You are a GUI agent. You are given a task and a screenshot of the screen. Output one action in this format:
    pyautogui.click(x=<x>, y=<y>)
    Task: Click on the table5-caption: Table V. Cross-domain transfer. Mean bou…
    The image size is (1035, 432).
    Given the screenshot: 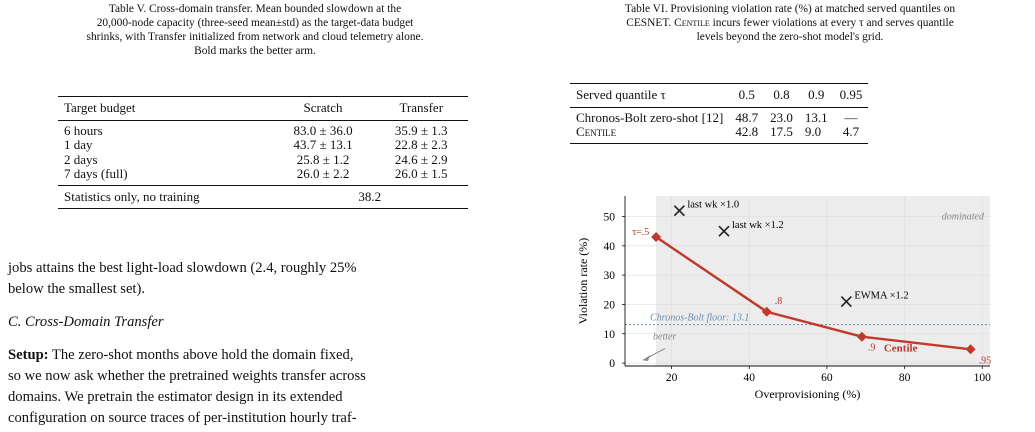 What is the action you would take?
    pyautogui.click(x=255, y=30)
    